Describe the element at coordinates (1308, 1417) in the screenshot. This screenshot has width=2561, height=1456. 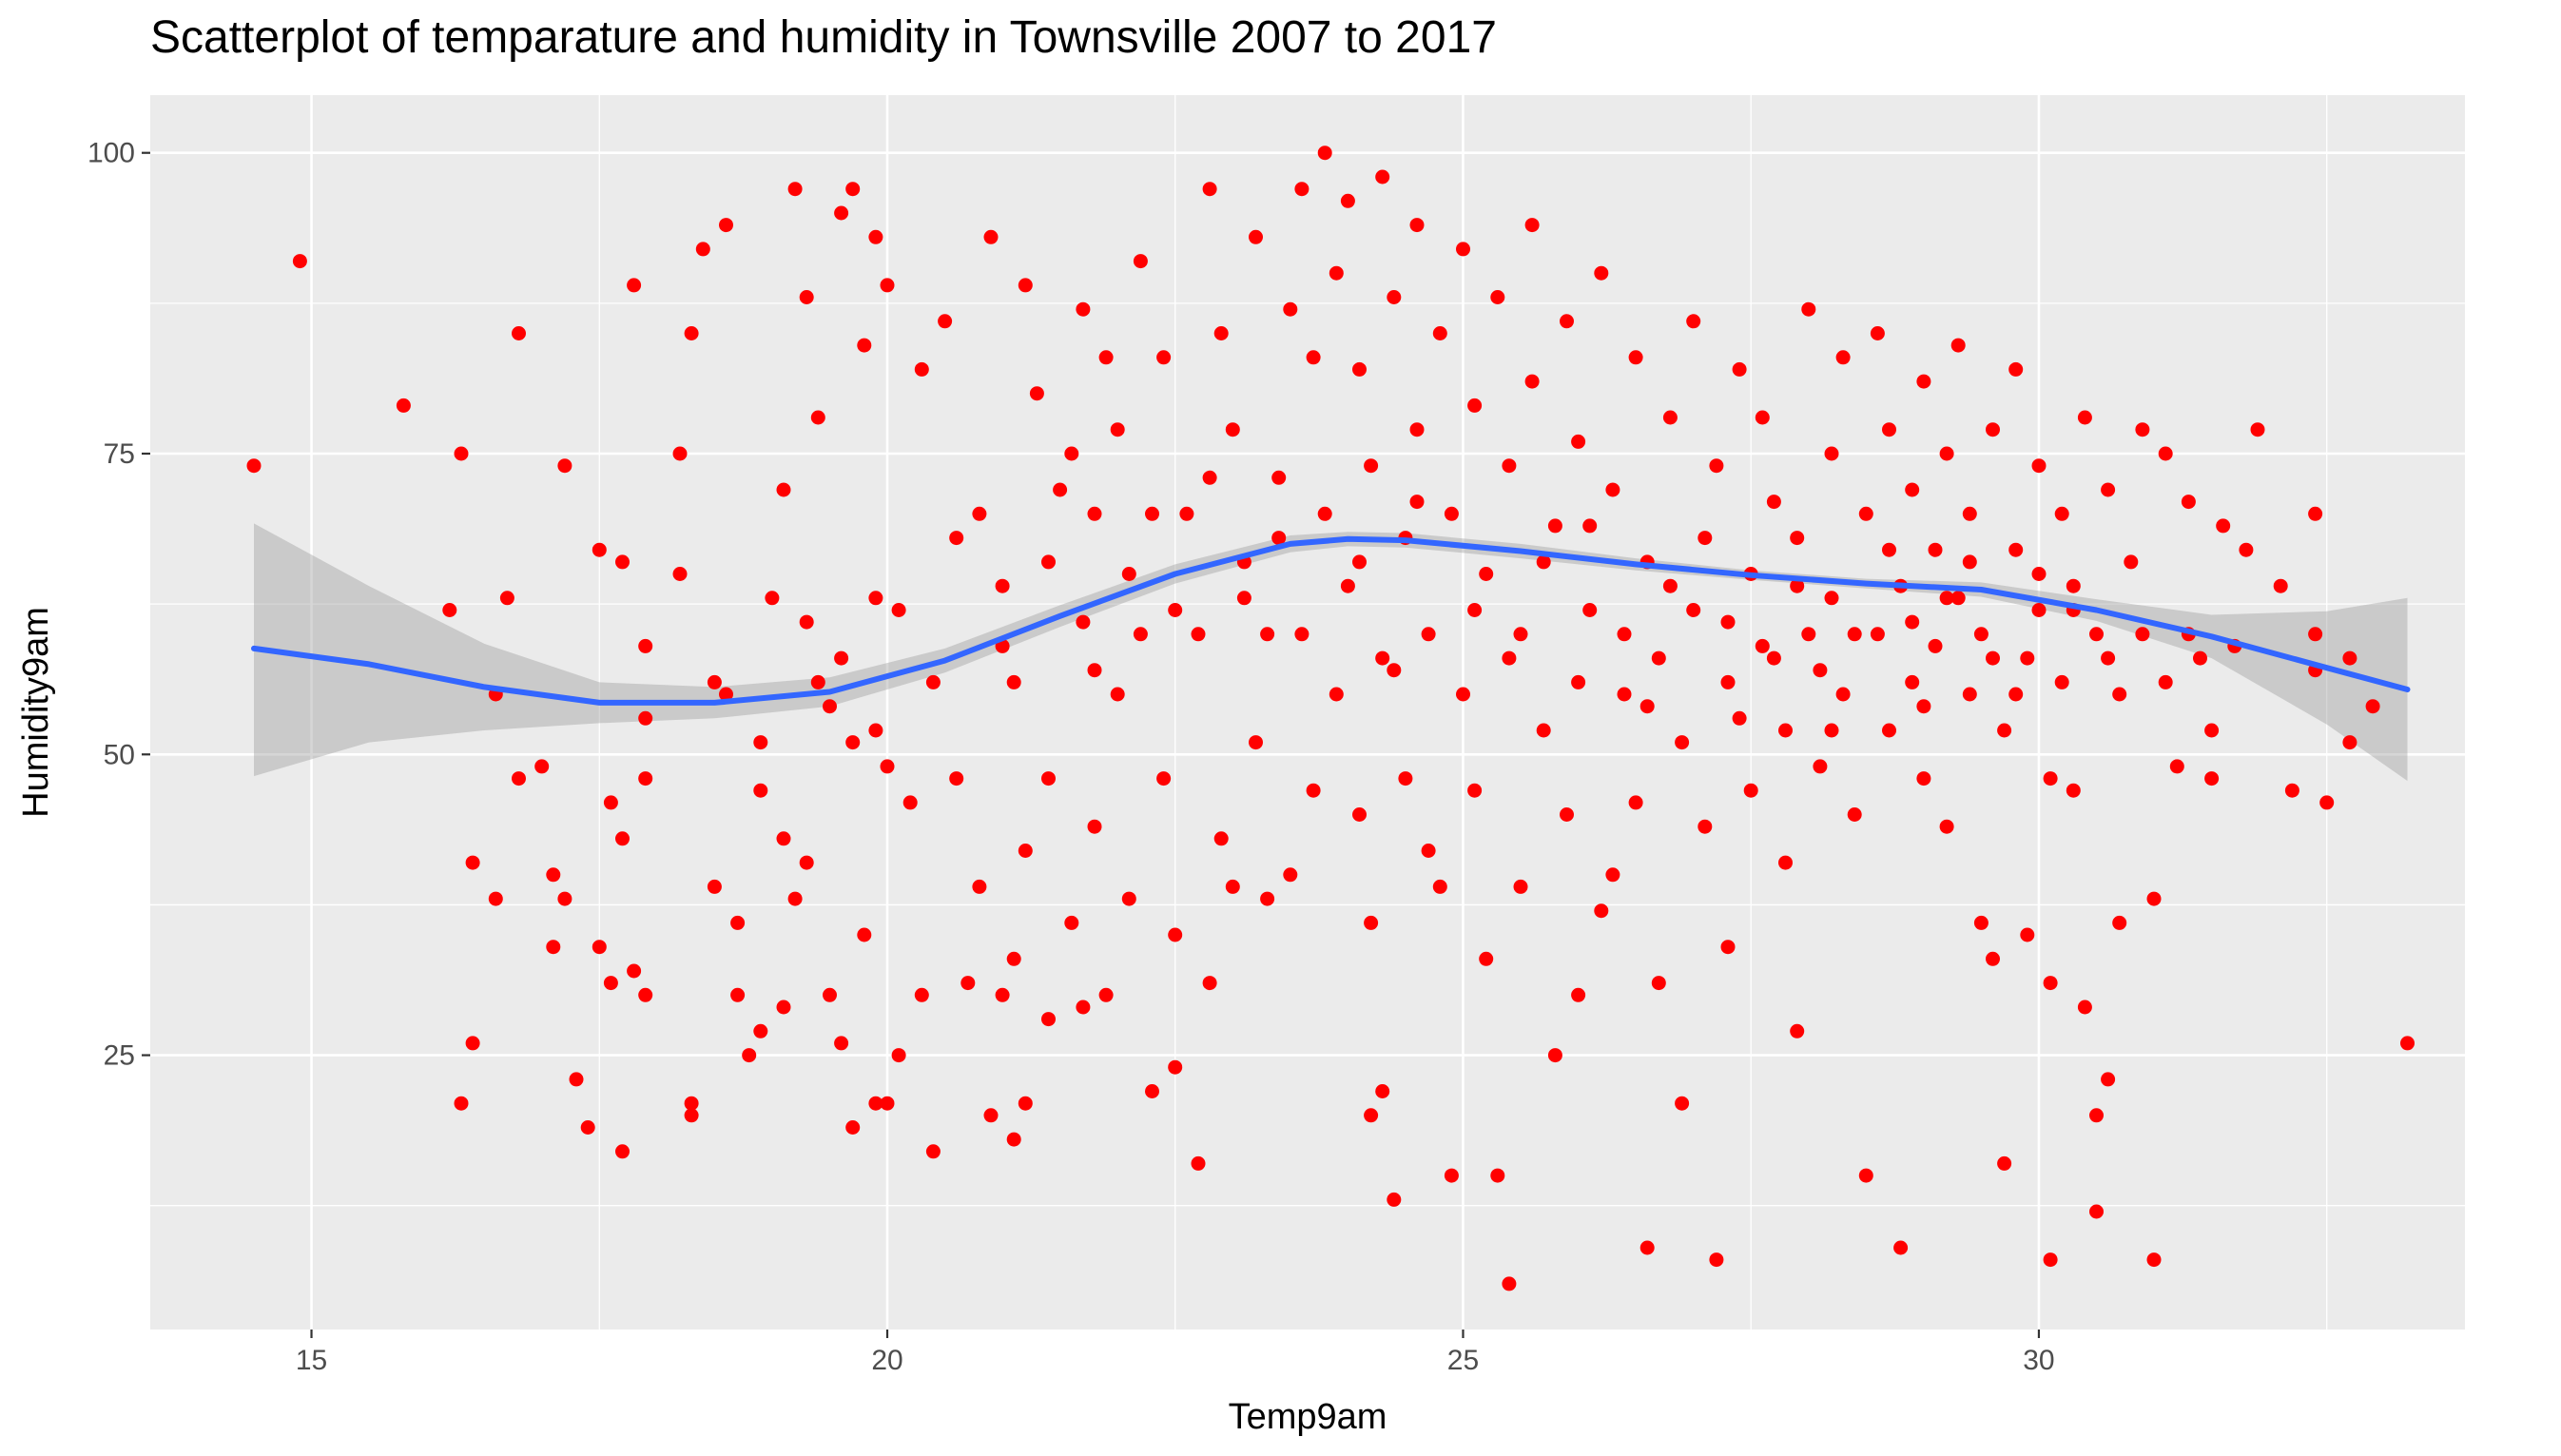
I see `x-axis-title: Temp9am` at that location.